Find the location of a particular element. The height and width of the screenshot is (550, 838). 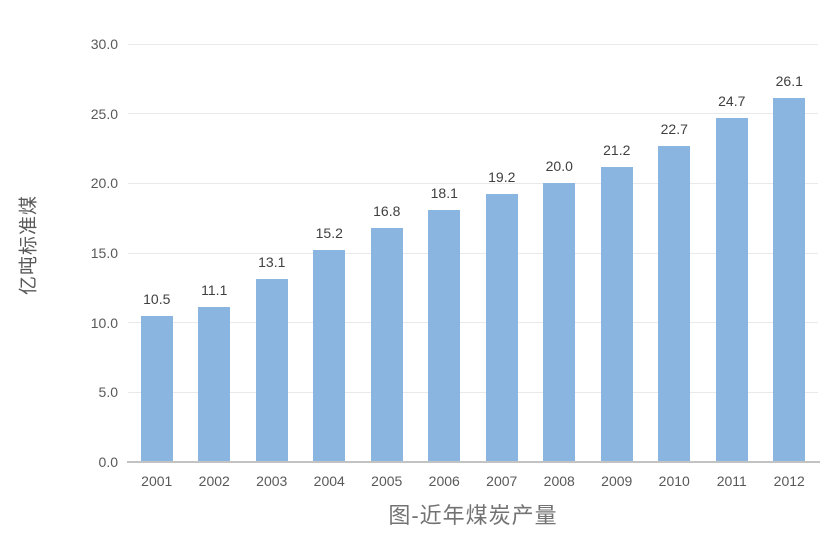

x-axis-tick-label: 2012 is located at coordinates (789, 481).